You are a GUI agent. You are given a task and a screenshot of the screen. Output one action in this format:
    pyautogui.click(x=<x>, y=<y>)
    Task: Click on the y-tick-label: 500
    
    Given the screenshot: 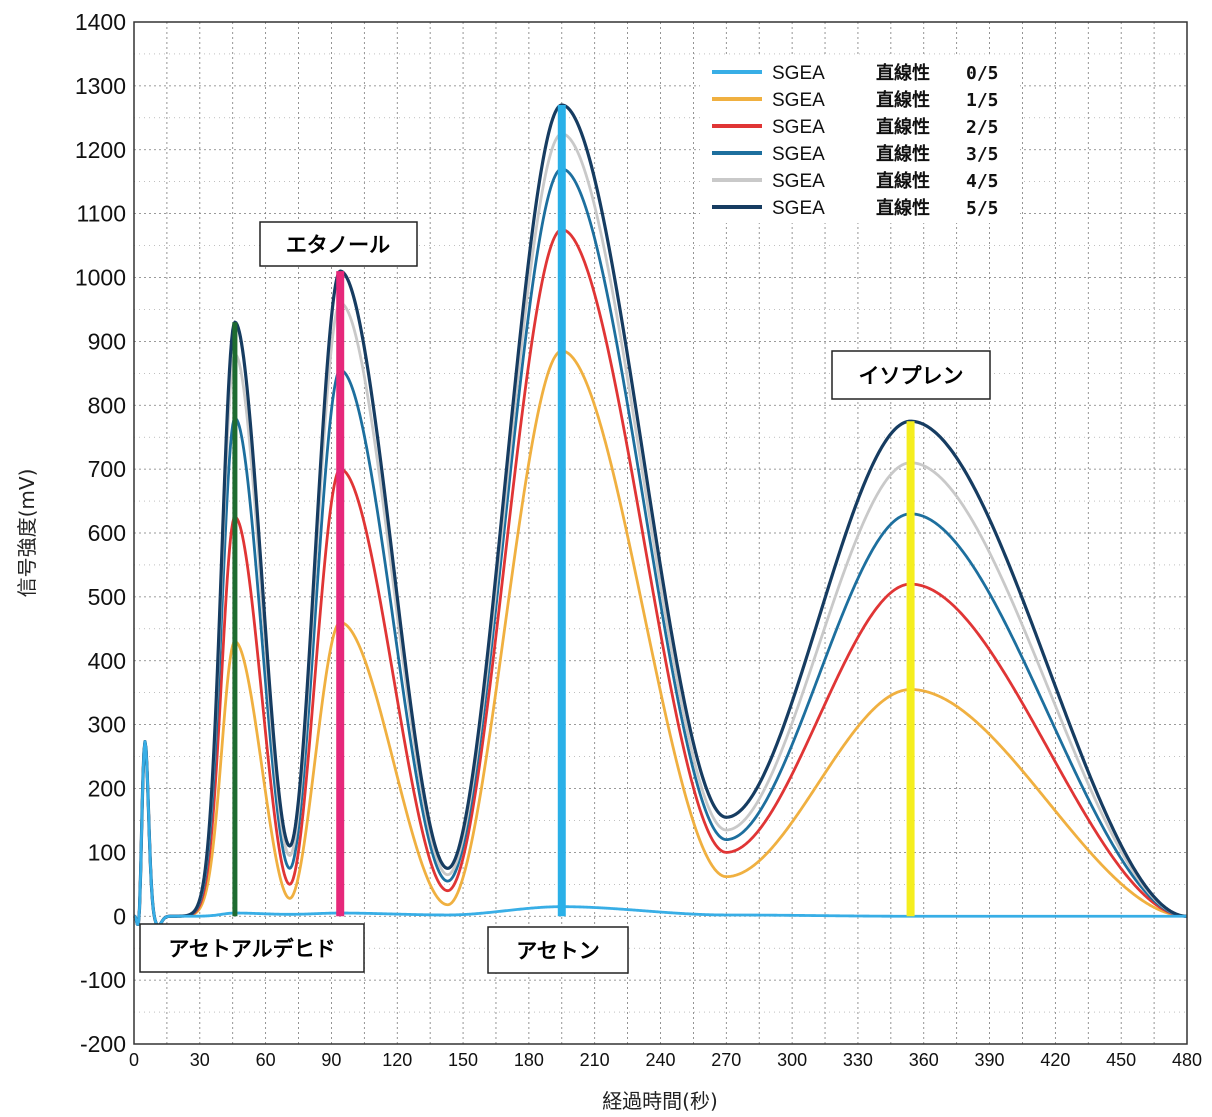 What is the action you would take?
    pyautogui.click(x=107, y=597)
    